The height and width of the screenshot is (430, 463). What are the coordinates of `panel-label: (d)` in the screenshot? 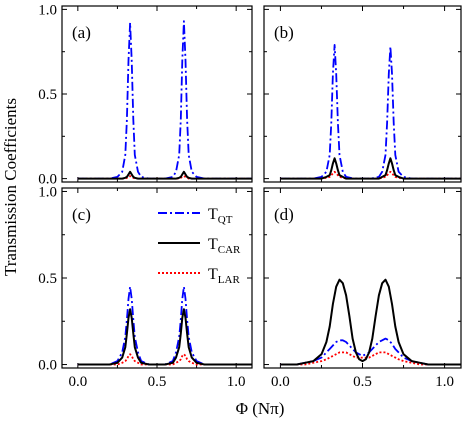 It's located at (284, 214).